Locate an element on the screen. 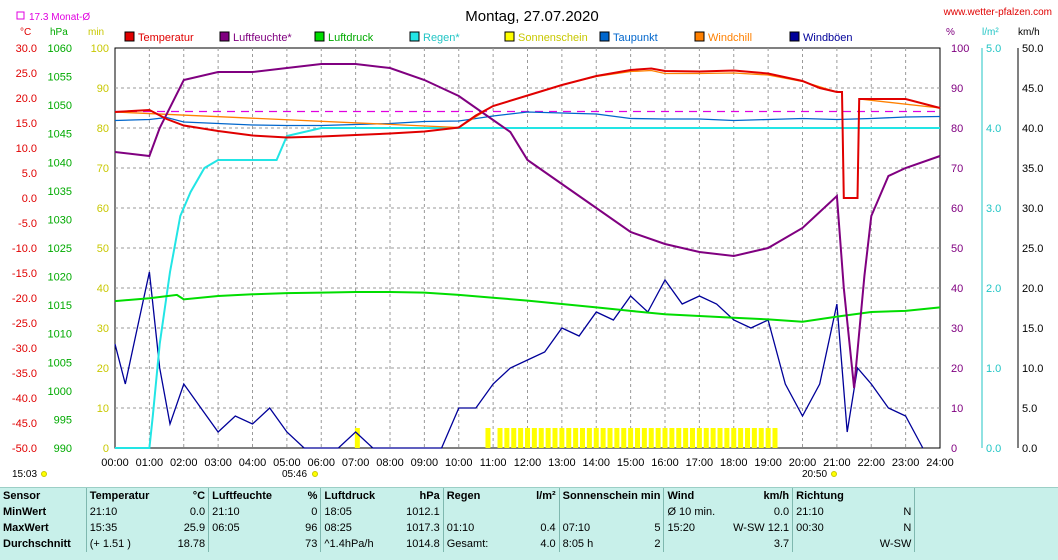 The height and width of the screenshot is (560, 1058). hdr-hum: Luftfeuchte is located at coordinates (246, 496).